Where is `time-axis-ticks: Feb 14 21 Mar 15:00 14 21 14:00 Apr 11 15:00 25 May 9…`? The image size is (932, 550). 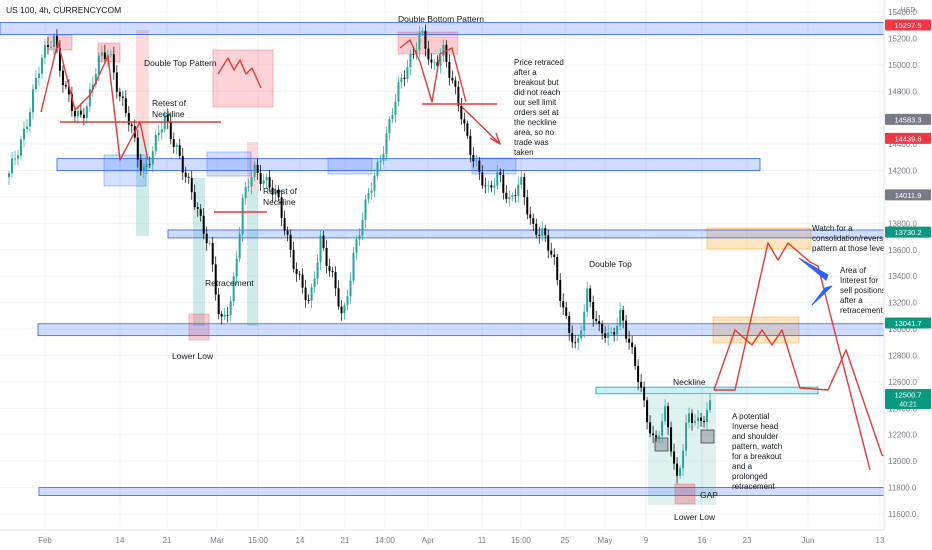 time-axis-ticks: Feb 14 21 Mar 15:00 14 21 14:00 Apr 11 15:00 25 May 9… is located at coordinates (461, 540).